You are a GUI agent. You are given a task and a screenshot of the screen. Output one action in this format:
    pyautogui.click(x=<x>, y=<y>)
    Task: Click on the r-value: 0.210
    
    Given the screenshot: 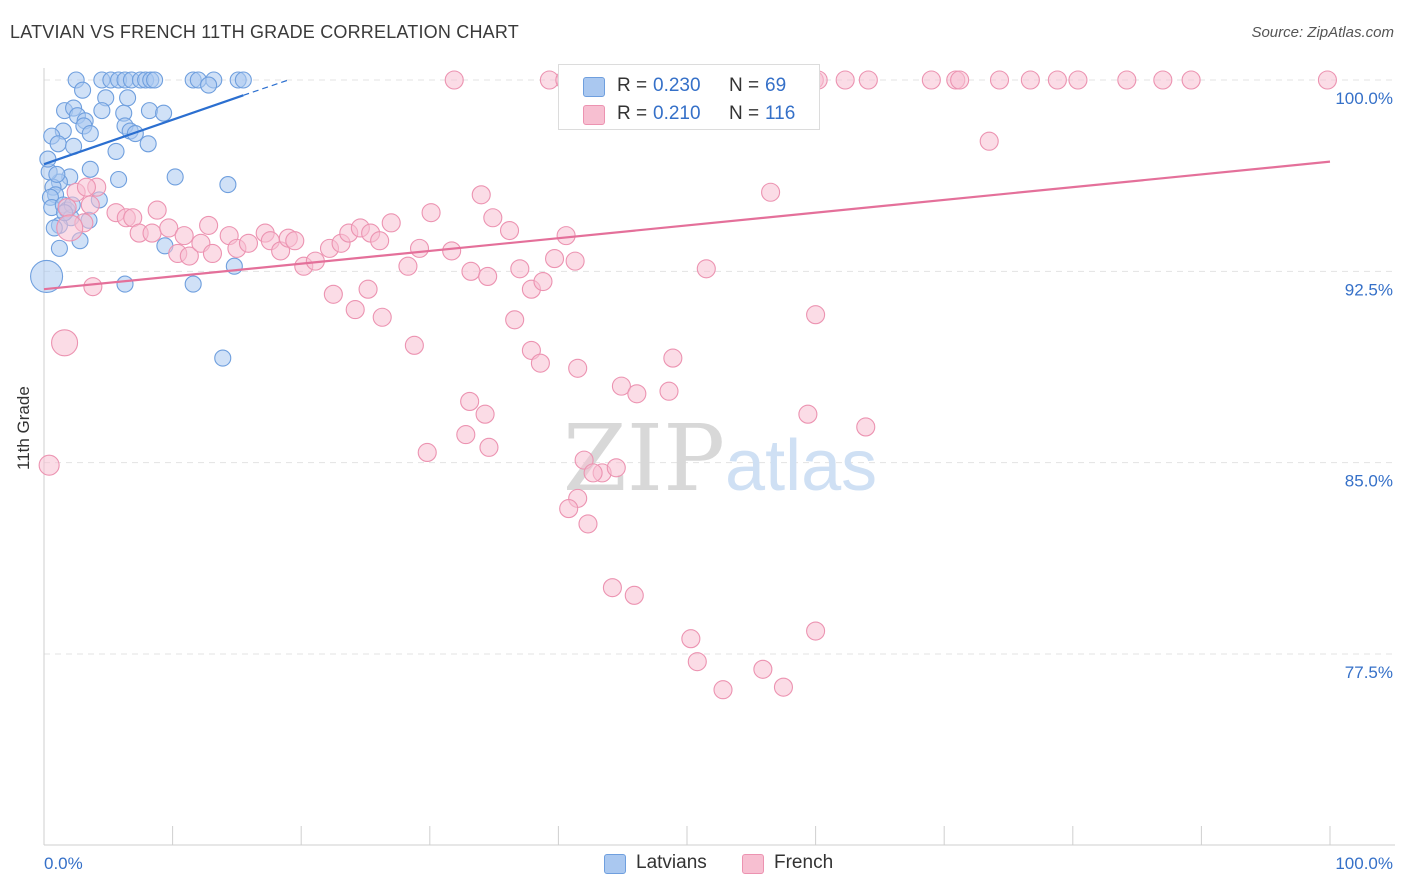 What is the action you would take?
    pyautogui.click(x=677, y=113)
    